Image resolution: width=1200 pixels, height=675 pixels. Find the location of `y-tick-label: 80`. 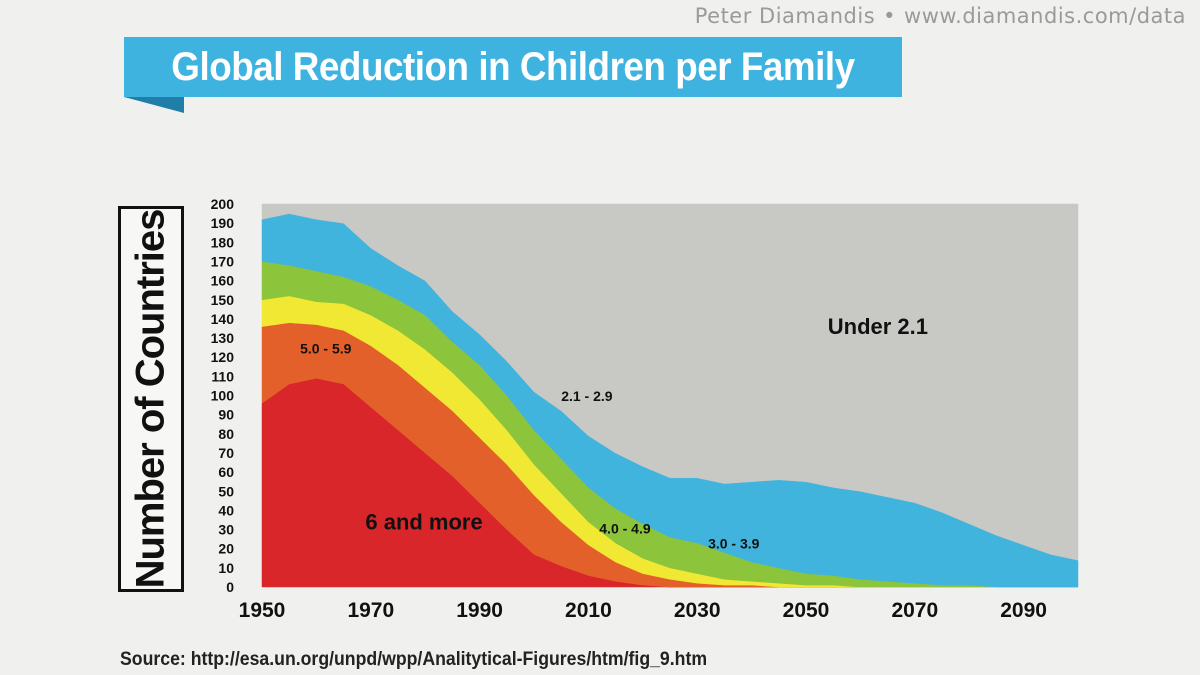

y-tick-label: 80 is located at coordinates (226, 434).